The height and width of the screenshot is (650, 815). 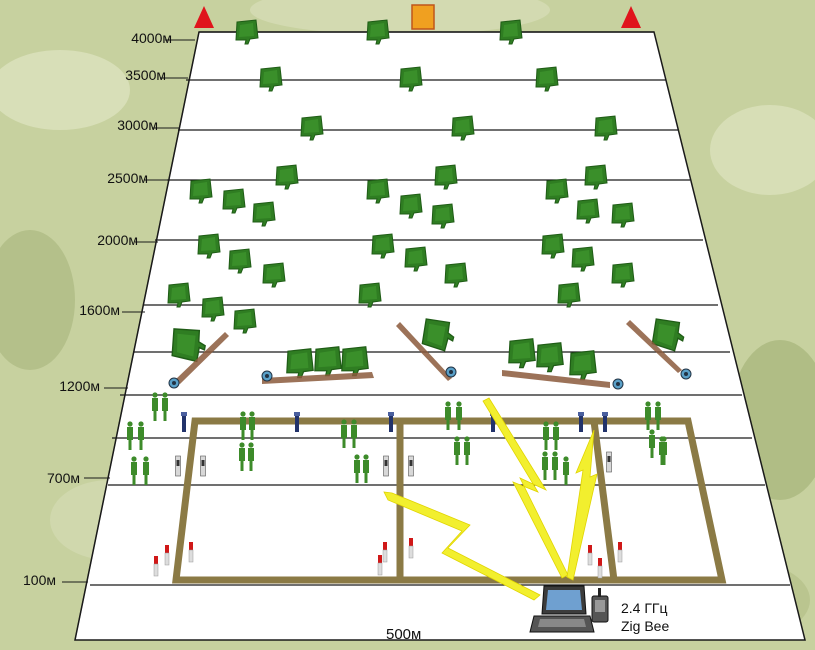 What do you see at coordinates (63, 478) in the screenshot?
I see `distance-label-700: 700м` at bounding box center [63, 478].